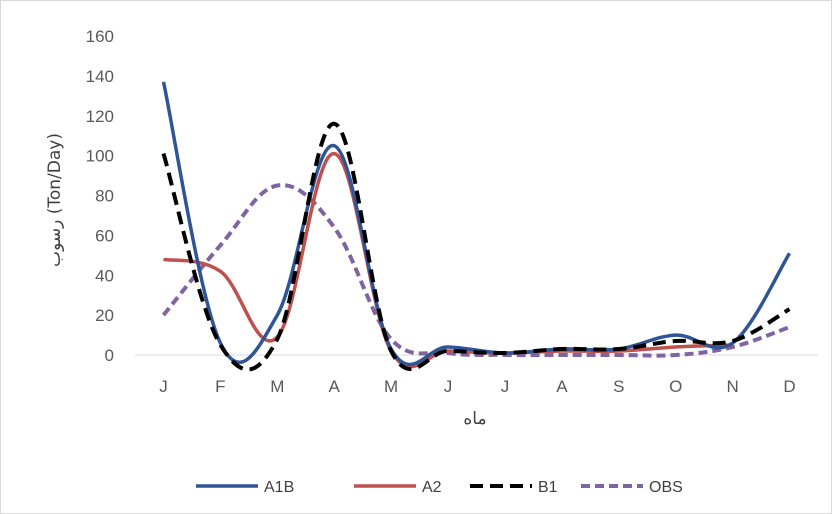 This screenshot has width=832, height=514. I want to click on y-tick-label: 80, so click(104, 196).